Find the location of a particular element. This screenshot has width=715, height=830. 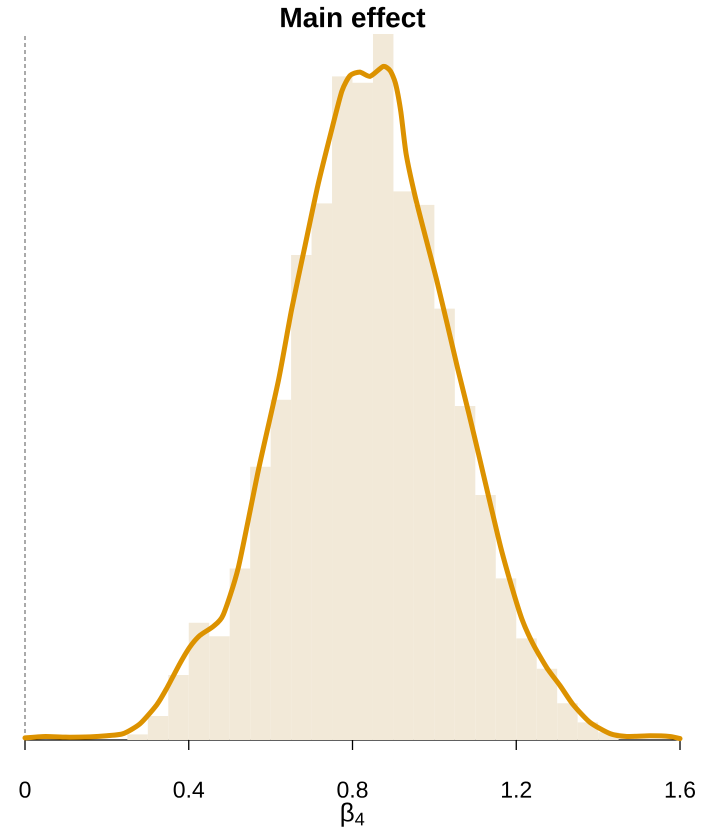

x-tick-label: 1.2 is located at coordinates (517, 790).